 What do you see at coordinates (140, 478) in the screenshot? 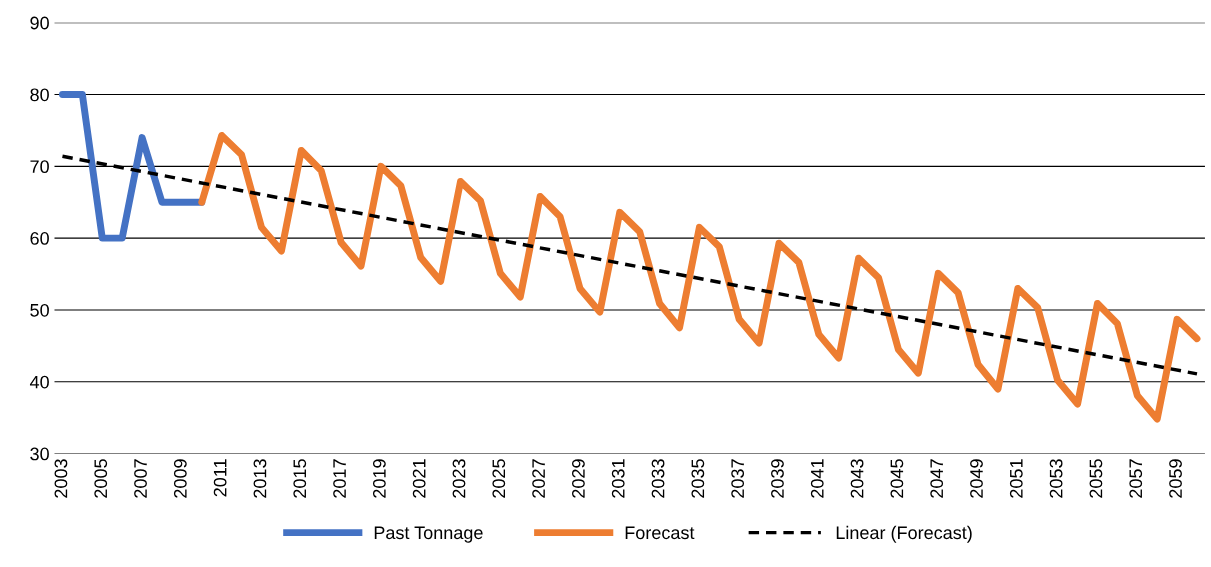
I see `x-tick-label: 2007` at bounding box center [140, 478].